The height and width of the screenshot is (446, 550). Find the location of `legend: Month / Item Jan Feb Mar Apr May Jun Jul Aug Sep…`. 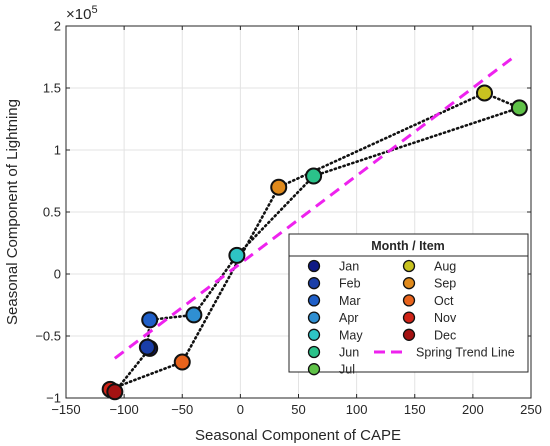

legend: Month / Item Jan Feb Mar Apr May Jun Jul Aug Sep… is located at coordinates (408, 305).